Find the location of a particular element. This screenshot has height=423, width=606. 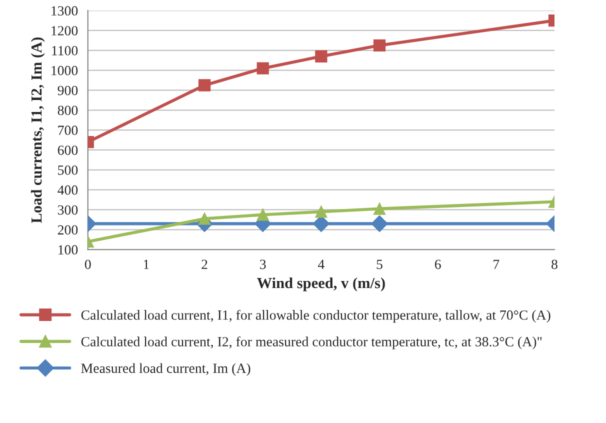

y-tick-label: 1200 is located at coordinates (65, 31).